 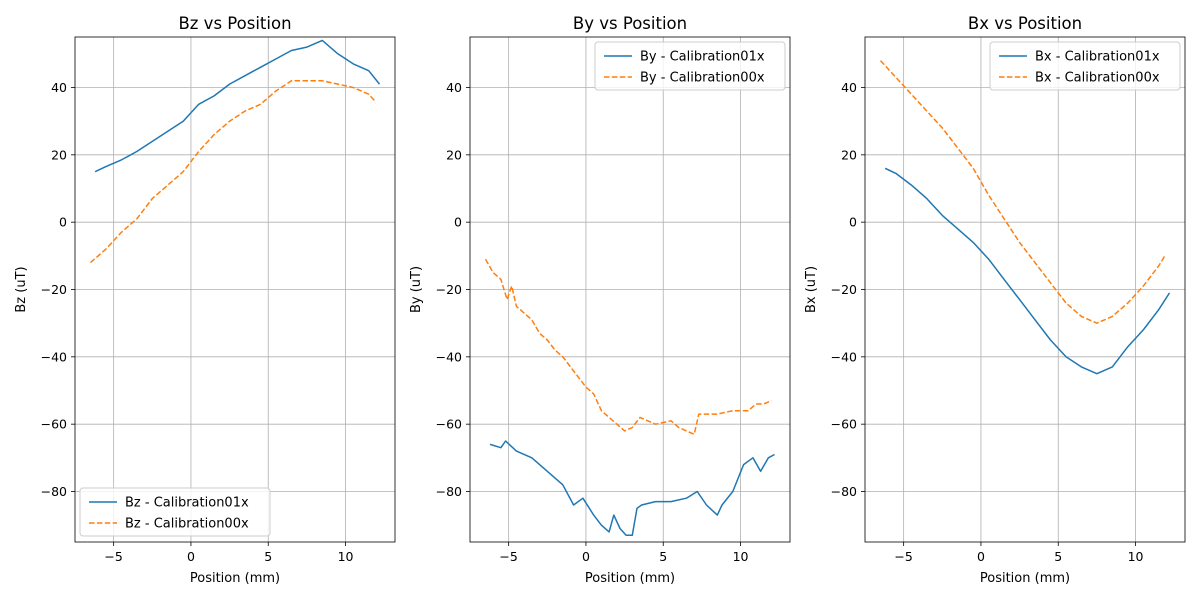 What do you see at coordinates (187, 503) in the screenshot?
I see `legend-label-0: Bz - Calibration01x` at bounding box center [187, 503].